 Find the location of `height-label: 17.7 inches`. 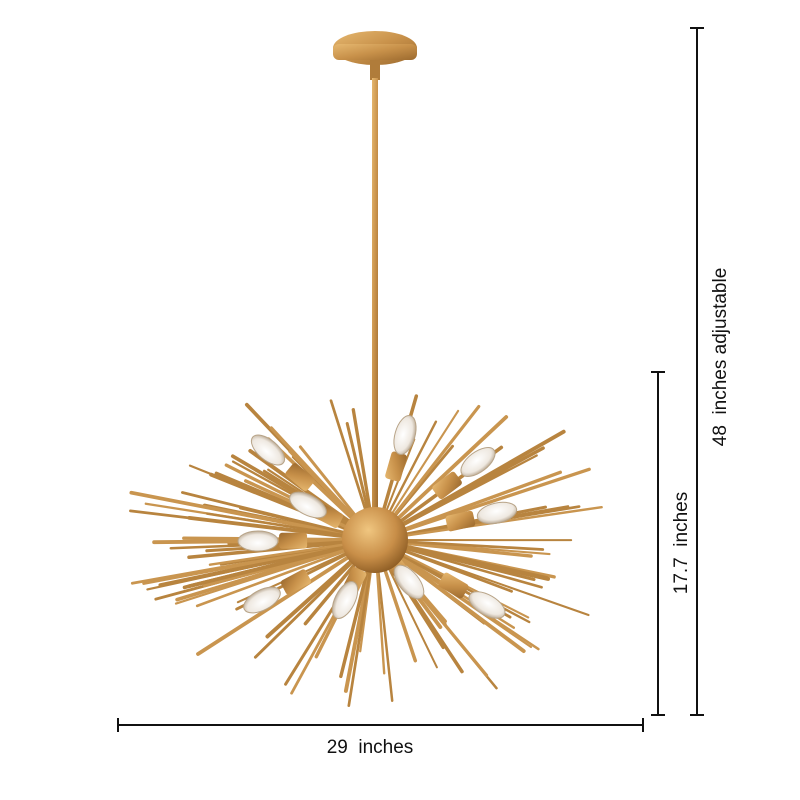

height-label: 17.7 inches is located at coordinates (681, 543).